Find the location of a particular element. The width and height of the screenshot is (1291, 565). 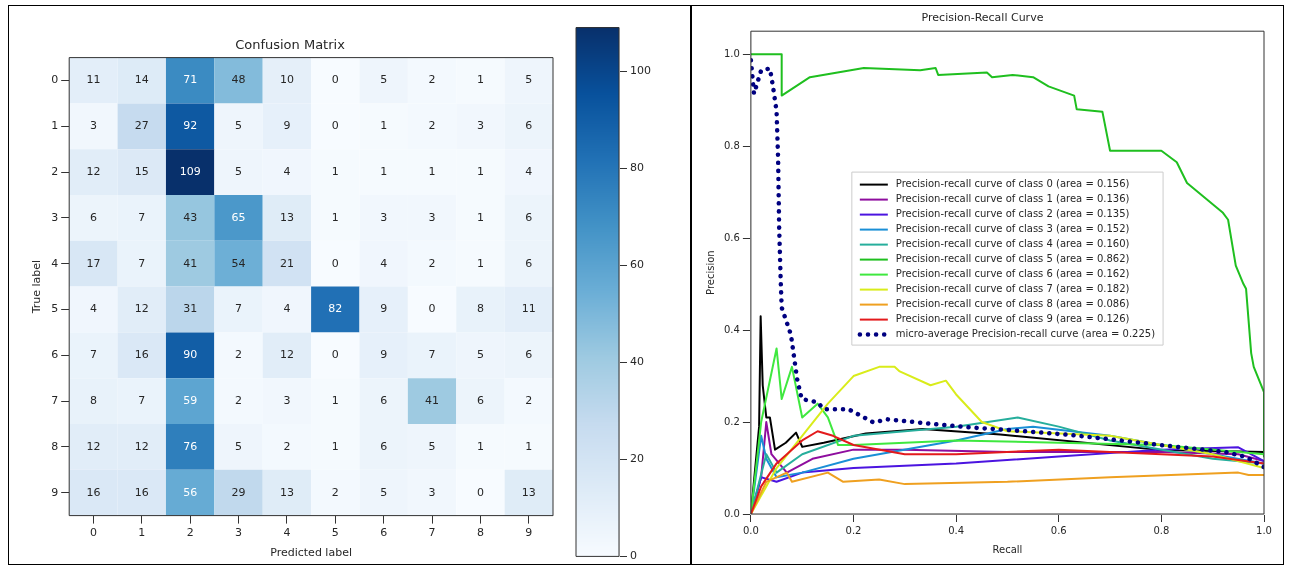

y-tick-label: 1.0 is located at coordinates (732, 53).